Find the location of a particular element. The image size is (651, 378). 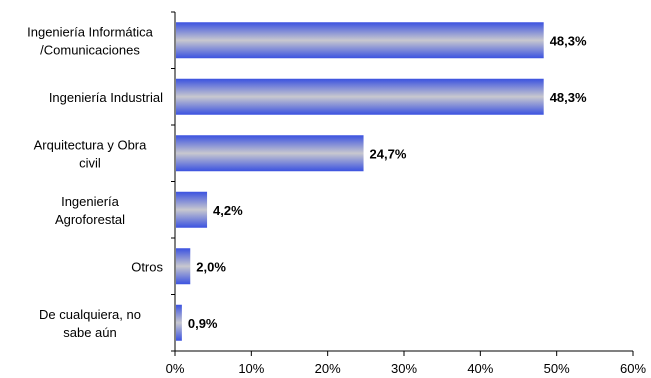

category-label: Ingeniería Informática is located at coordinates (90, 31).